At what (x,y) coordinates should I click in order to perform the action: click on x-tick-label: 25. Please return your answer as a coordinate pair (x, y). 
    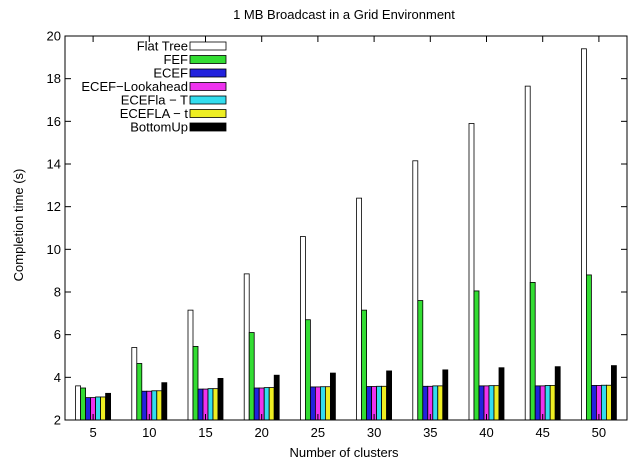
    Looking at the image, I should click on (318, 432).